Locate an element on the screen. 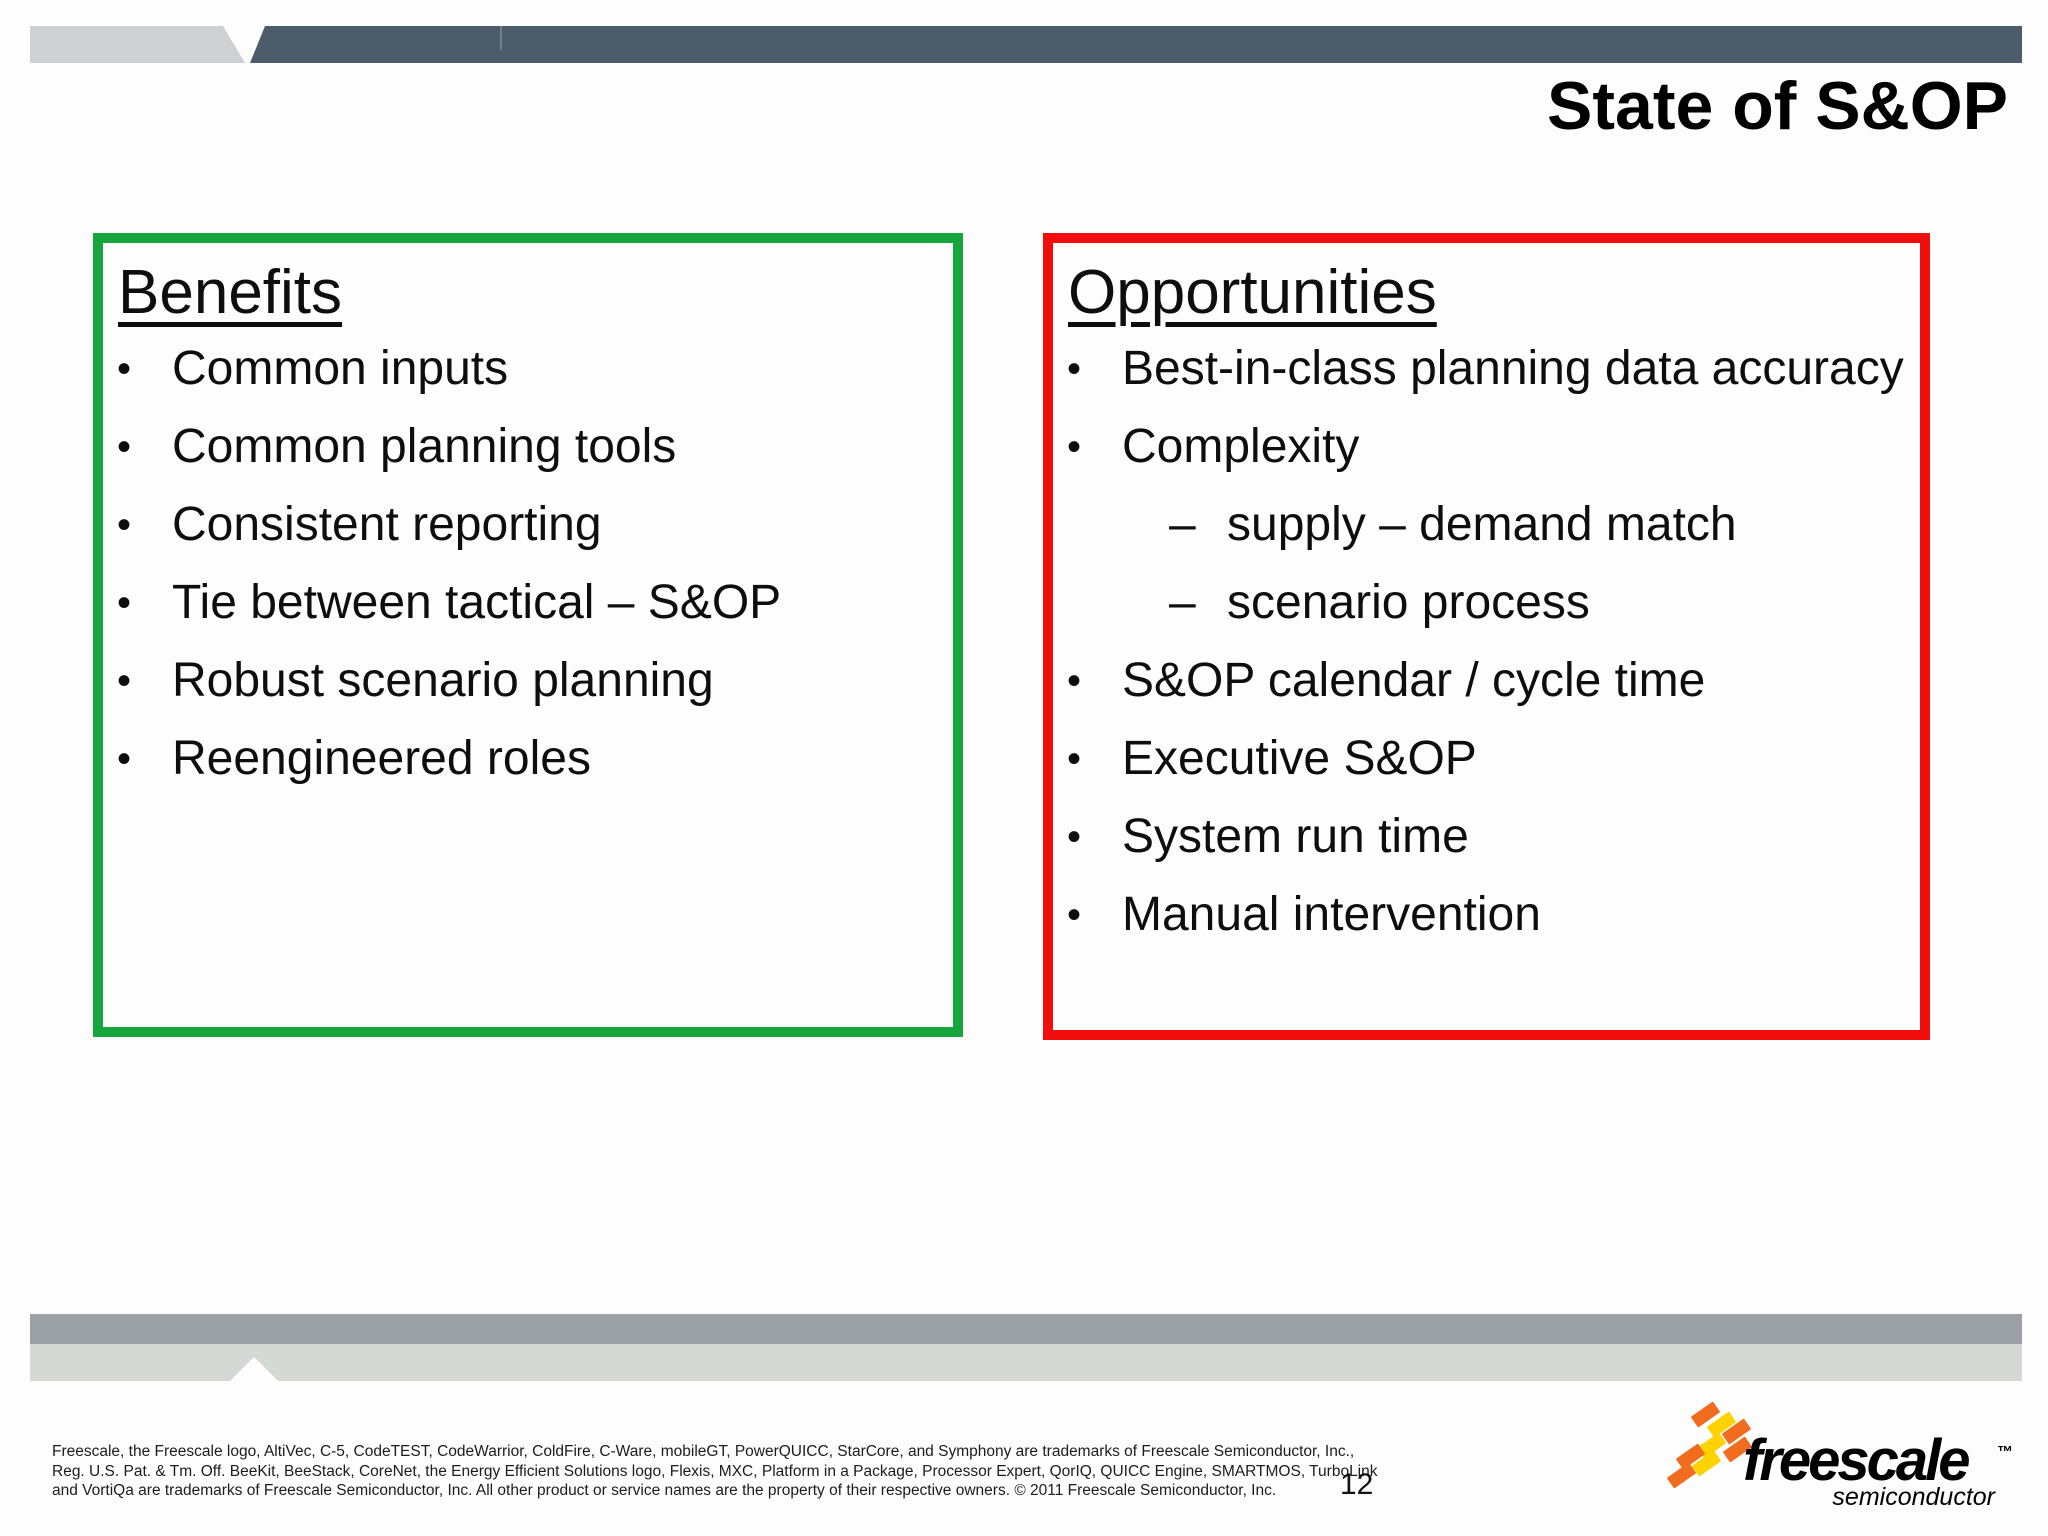 This screenshot has width=2048, height=1536. trademark-symbol: ™ is located at coordinates (2005, 1452).